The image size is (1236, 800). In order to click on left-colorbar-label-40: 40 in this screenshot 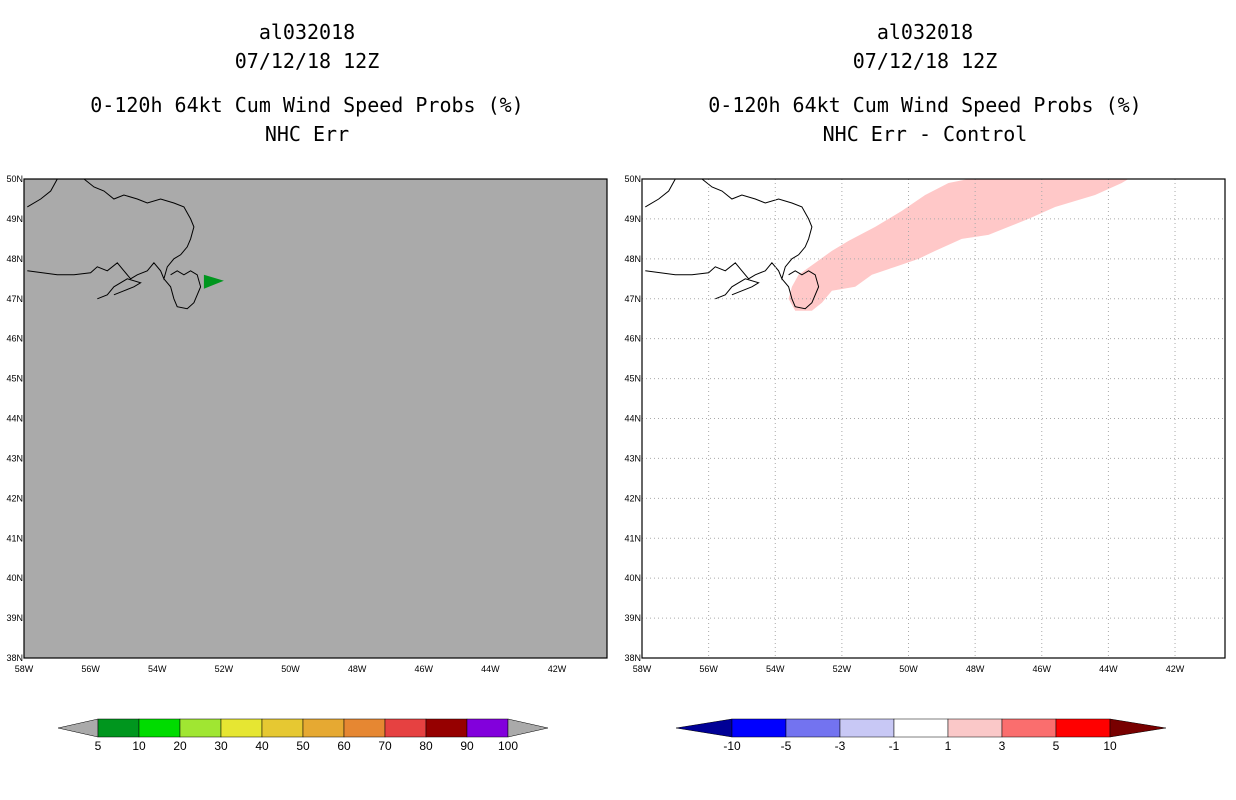, I will do `click(262, 746)`.